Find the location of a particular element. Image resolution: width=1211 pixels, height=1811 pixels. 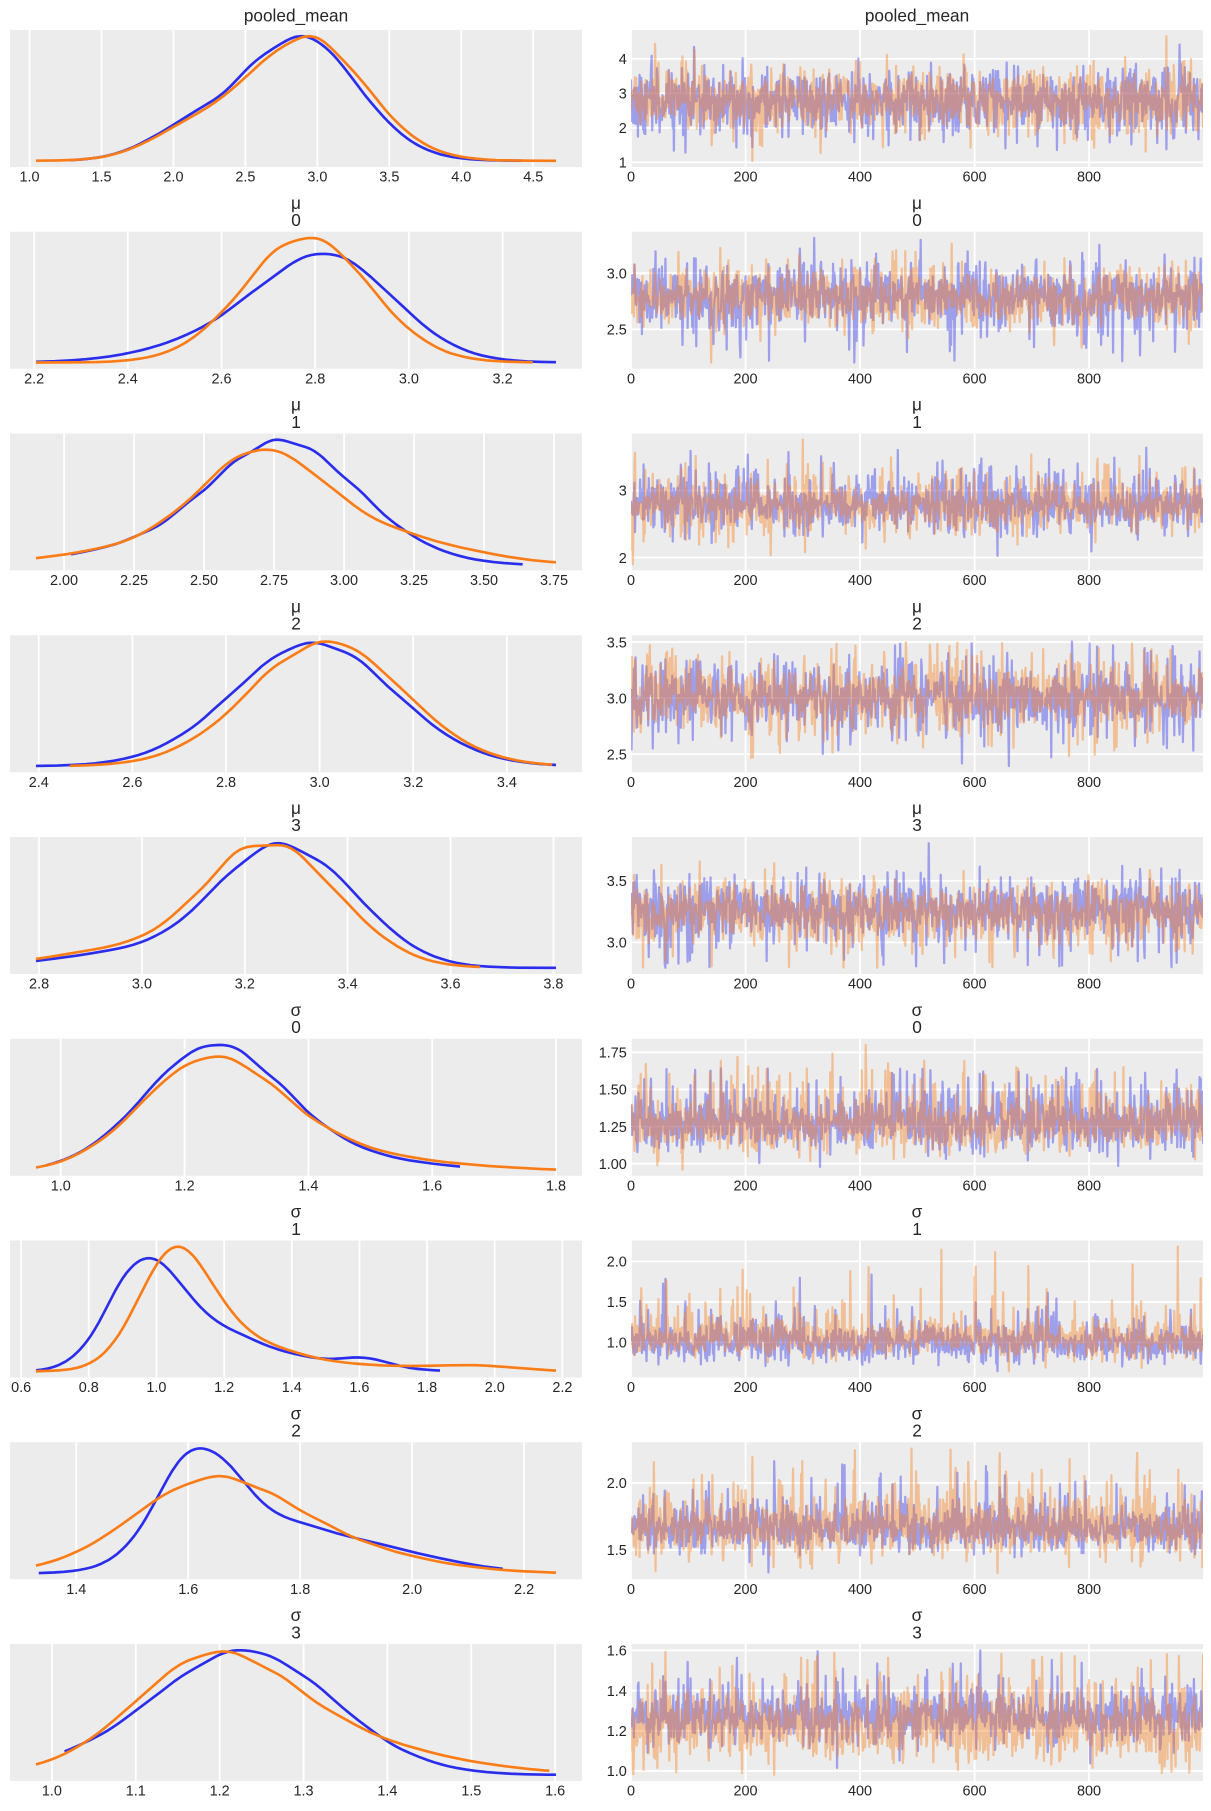

svg-text: 4.5 is located at coordinates (533, 178).